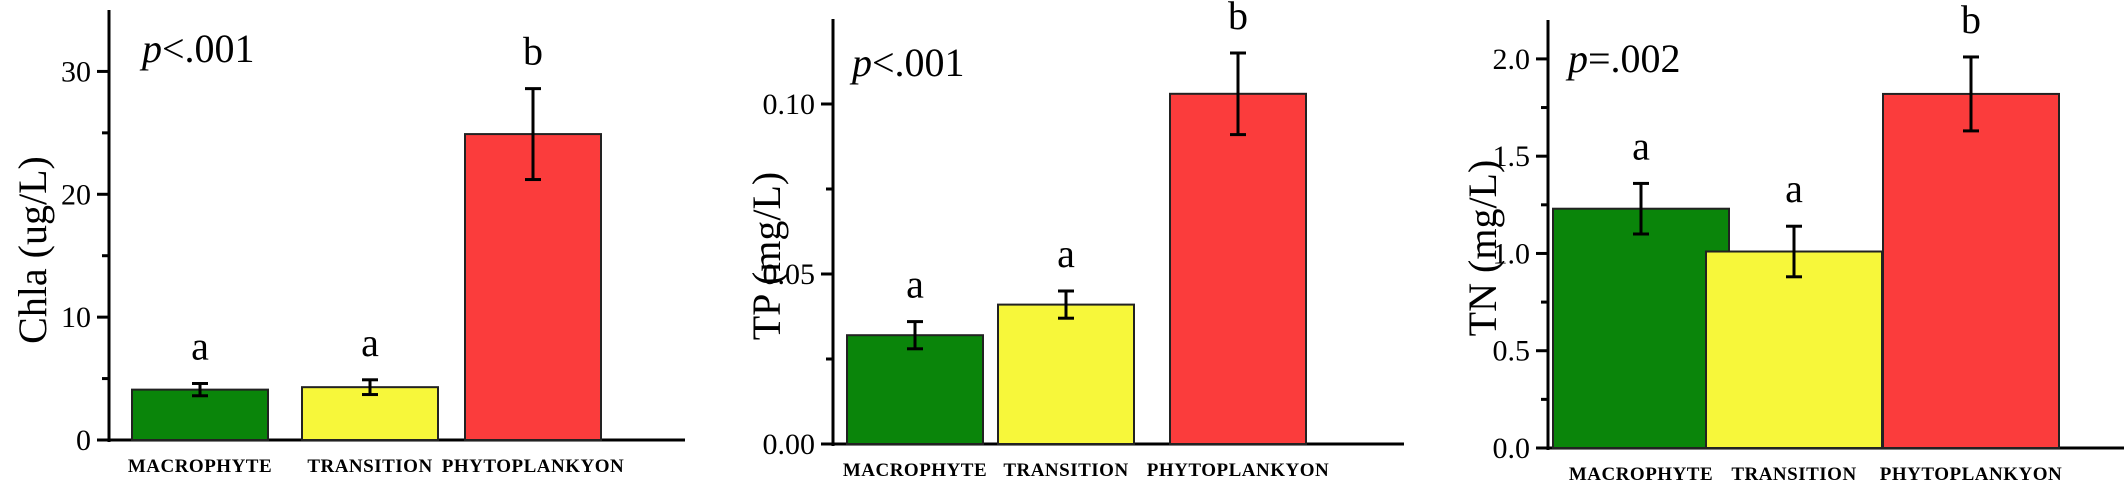 Image resolution: width=2128 pixels, height=484 pixels. Describe the element at coordinates (76, 71) in the screenshot. I see `y-tick-label: 30` at that location.